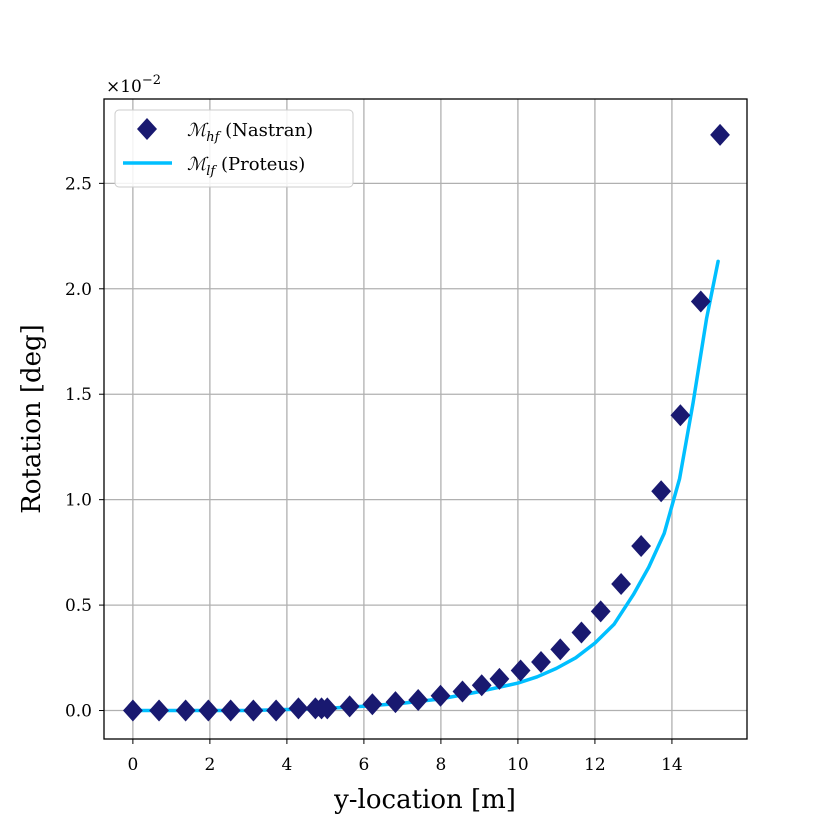  What do you see at coordinates (78, 184) in the screenshot?
I see `y-tick-label: 2.5` at bounding box center [78, 184].